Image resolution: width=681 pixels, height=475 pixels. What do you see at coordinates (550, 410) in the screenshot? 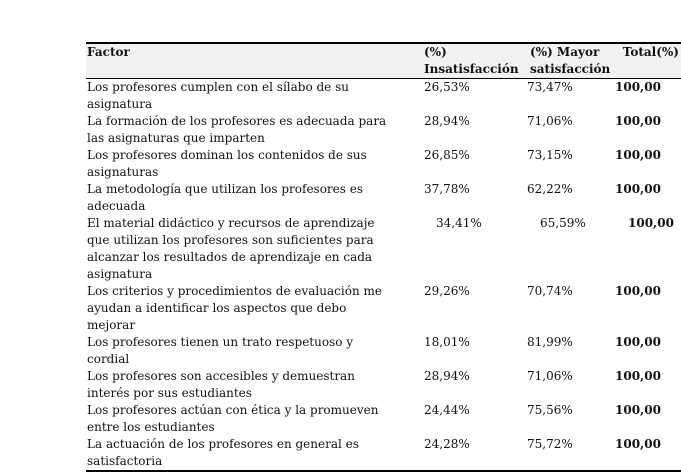
I see `mayor-satisfaccion-cell: 75,56%` at bounding box center [550, 410].